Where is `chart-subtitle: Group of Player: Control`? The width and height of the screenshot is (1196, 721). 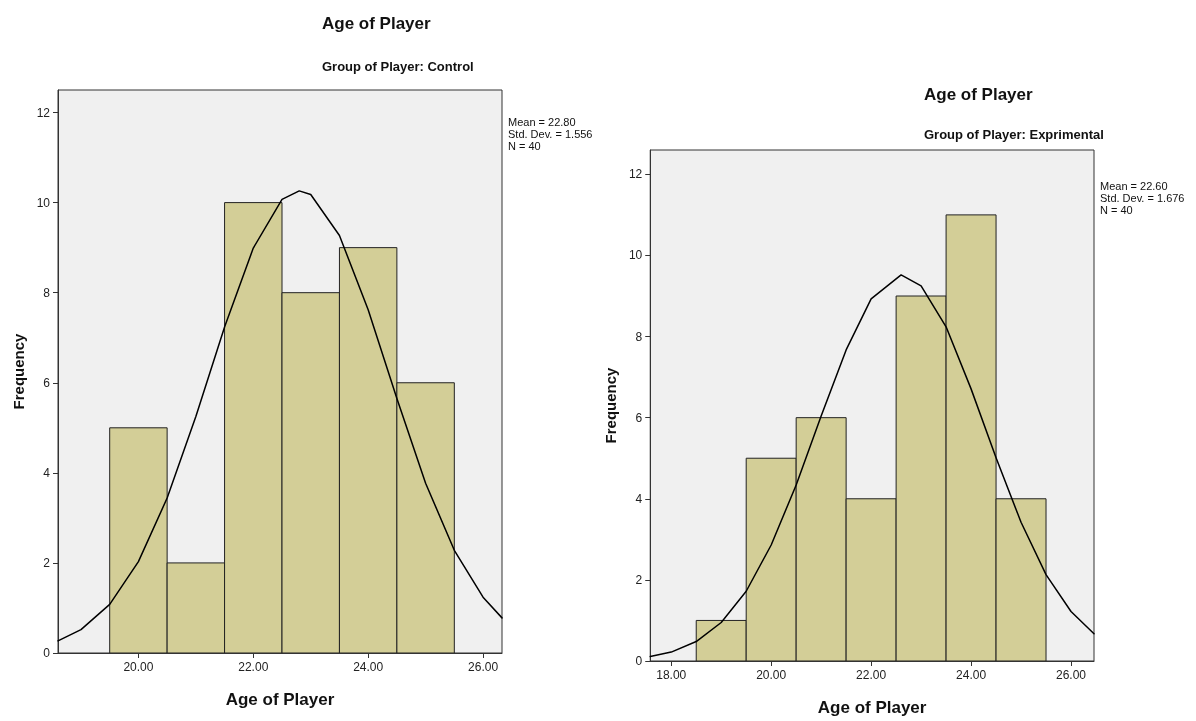 chart-subtitle: Group of Player: Control is located at coordinates (398, 66).